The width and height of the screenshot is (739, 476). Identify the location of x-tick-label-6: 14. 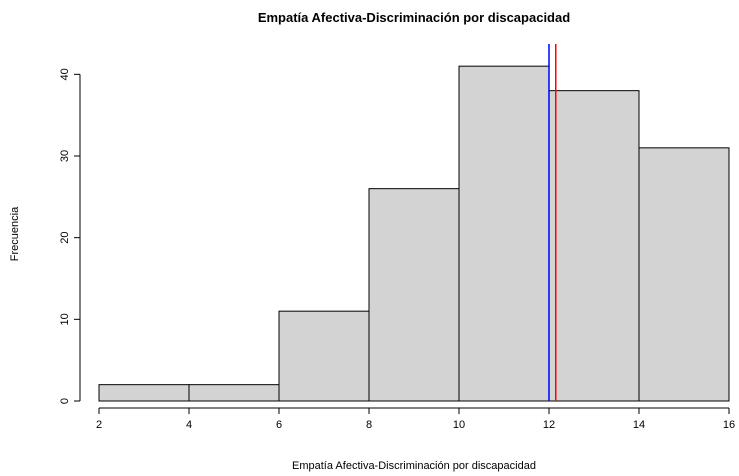
(639, 425).